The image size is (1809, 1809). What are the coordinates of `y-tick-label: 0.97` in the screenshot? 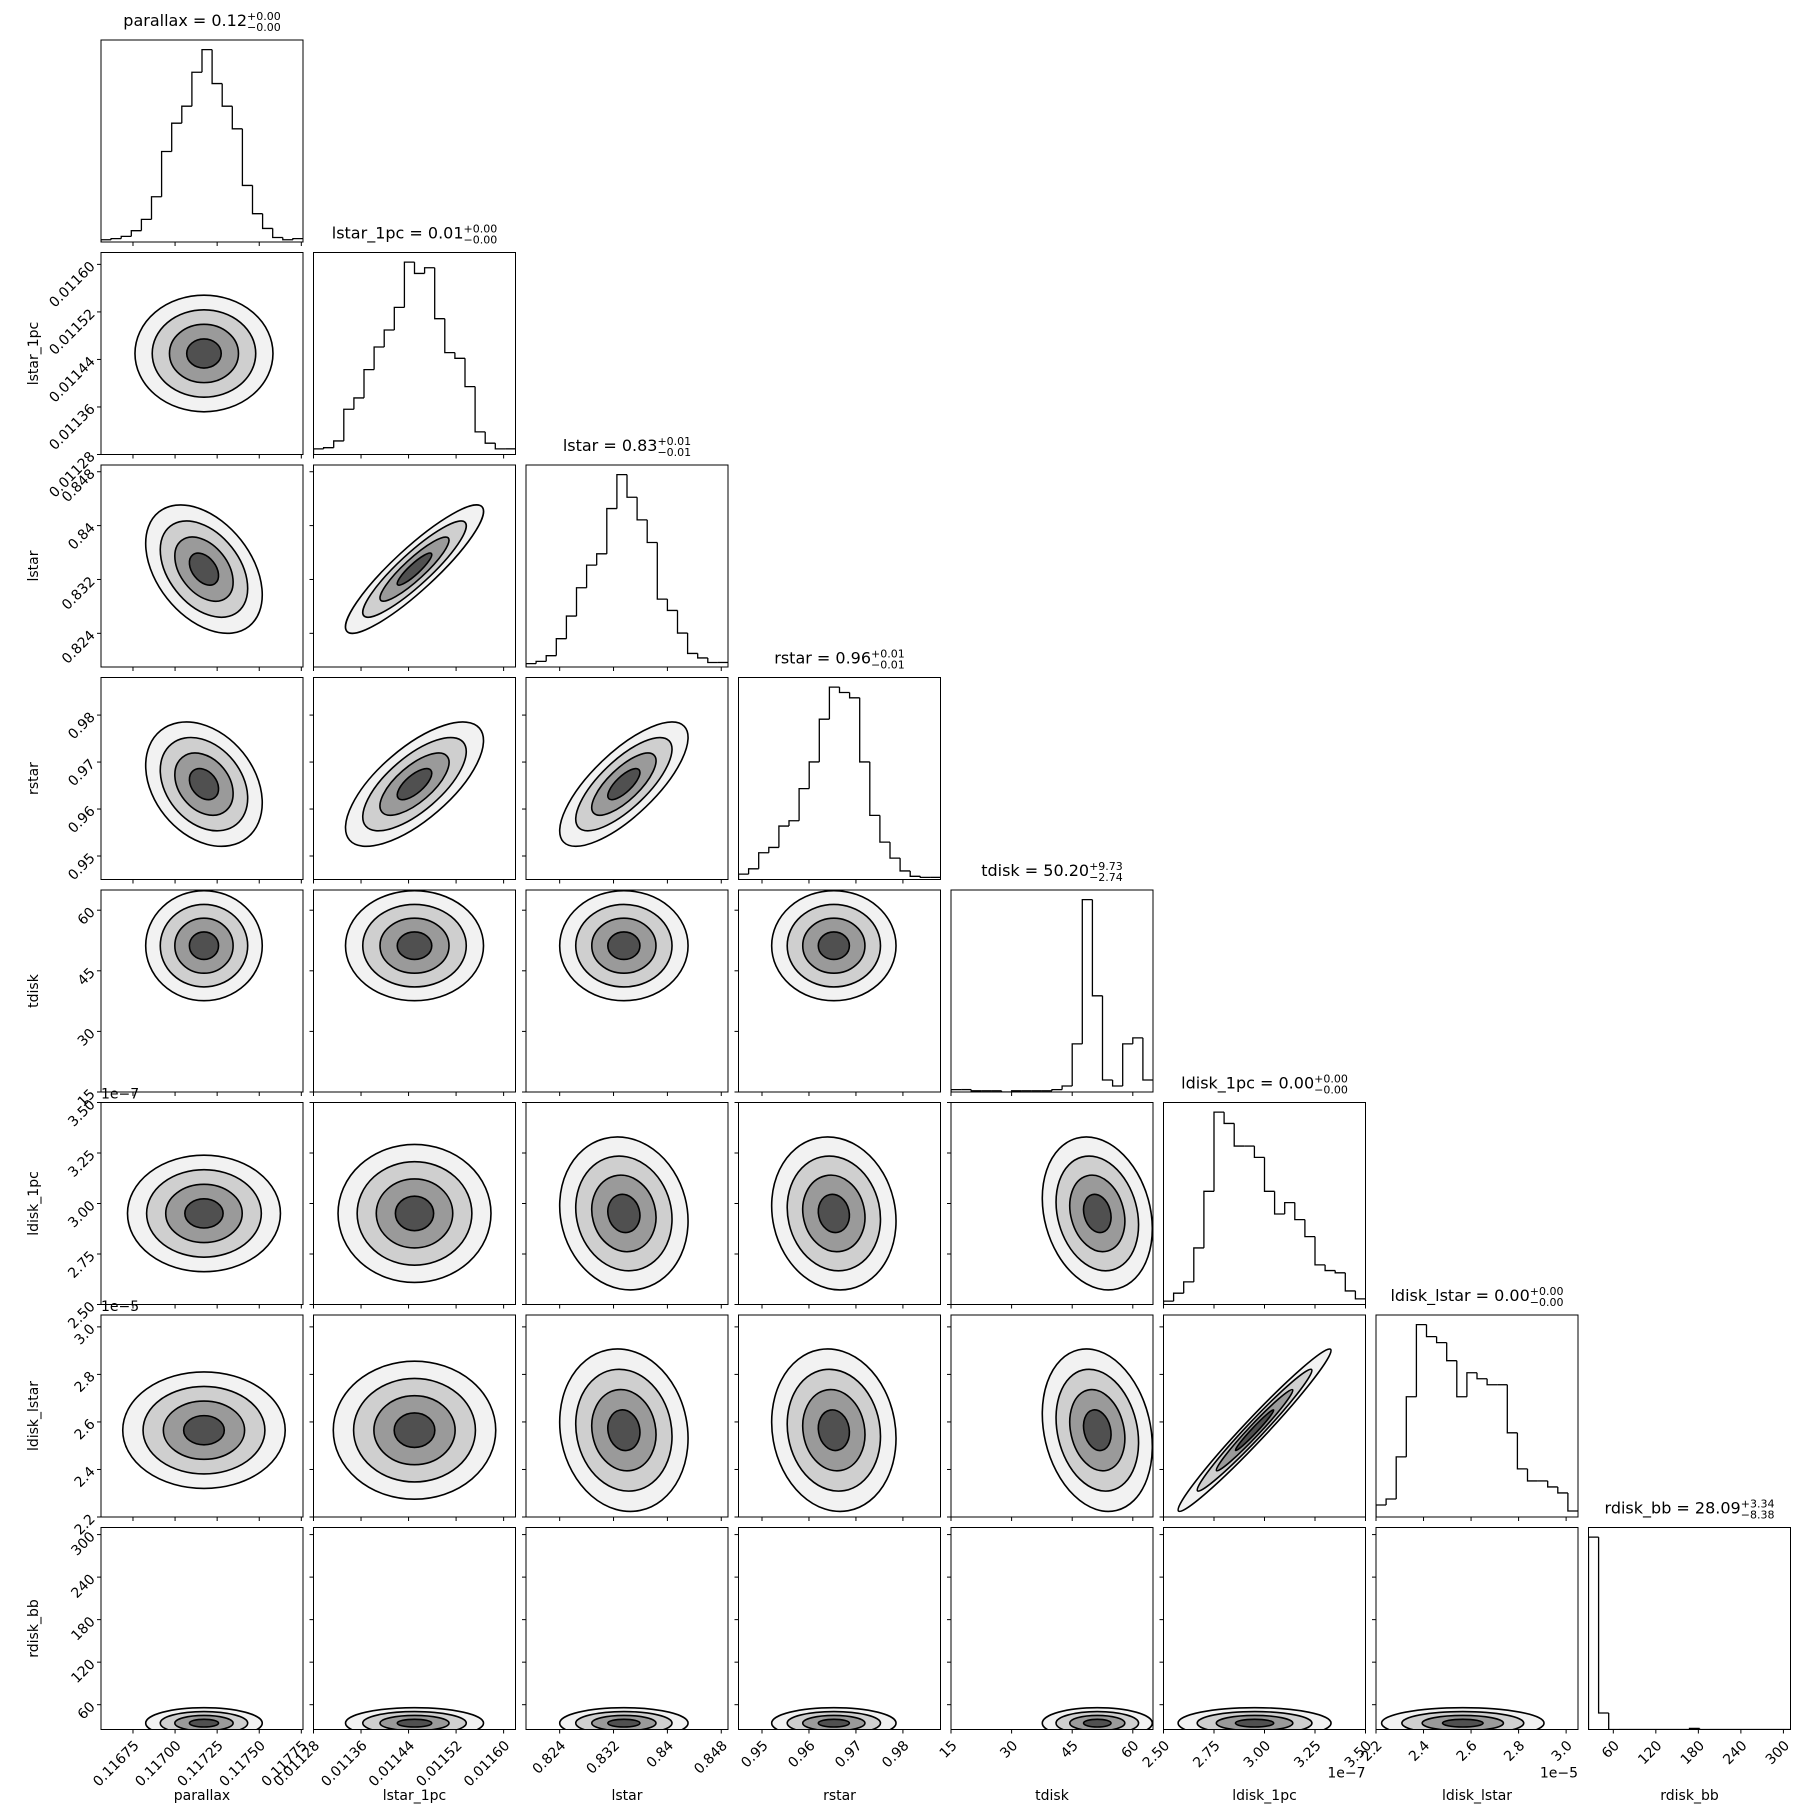 It's located at (81, 772).